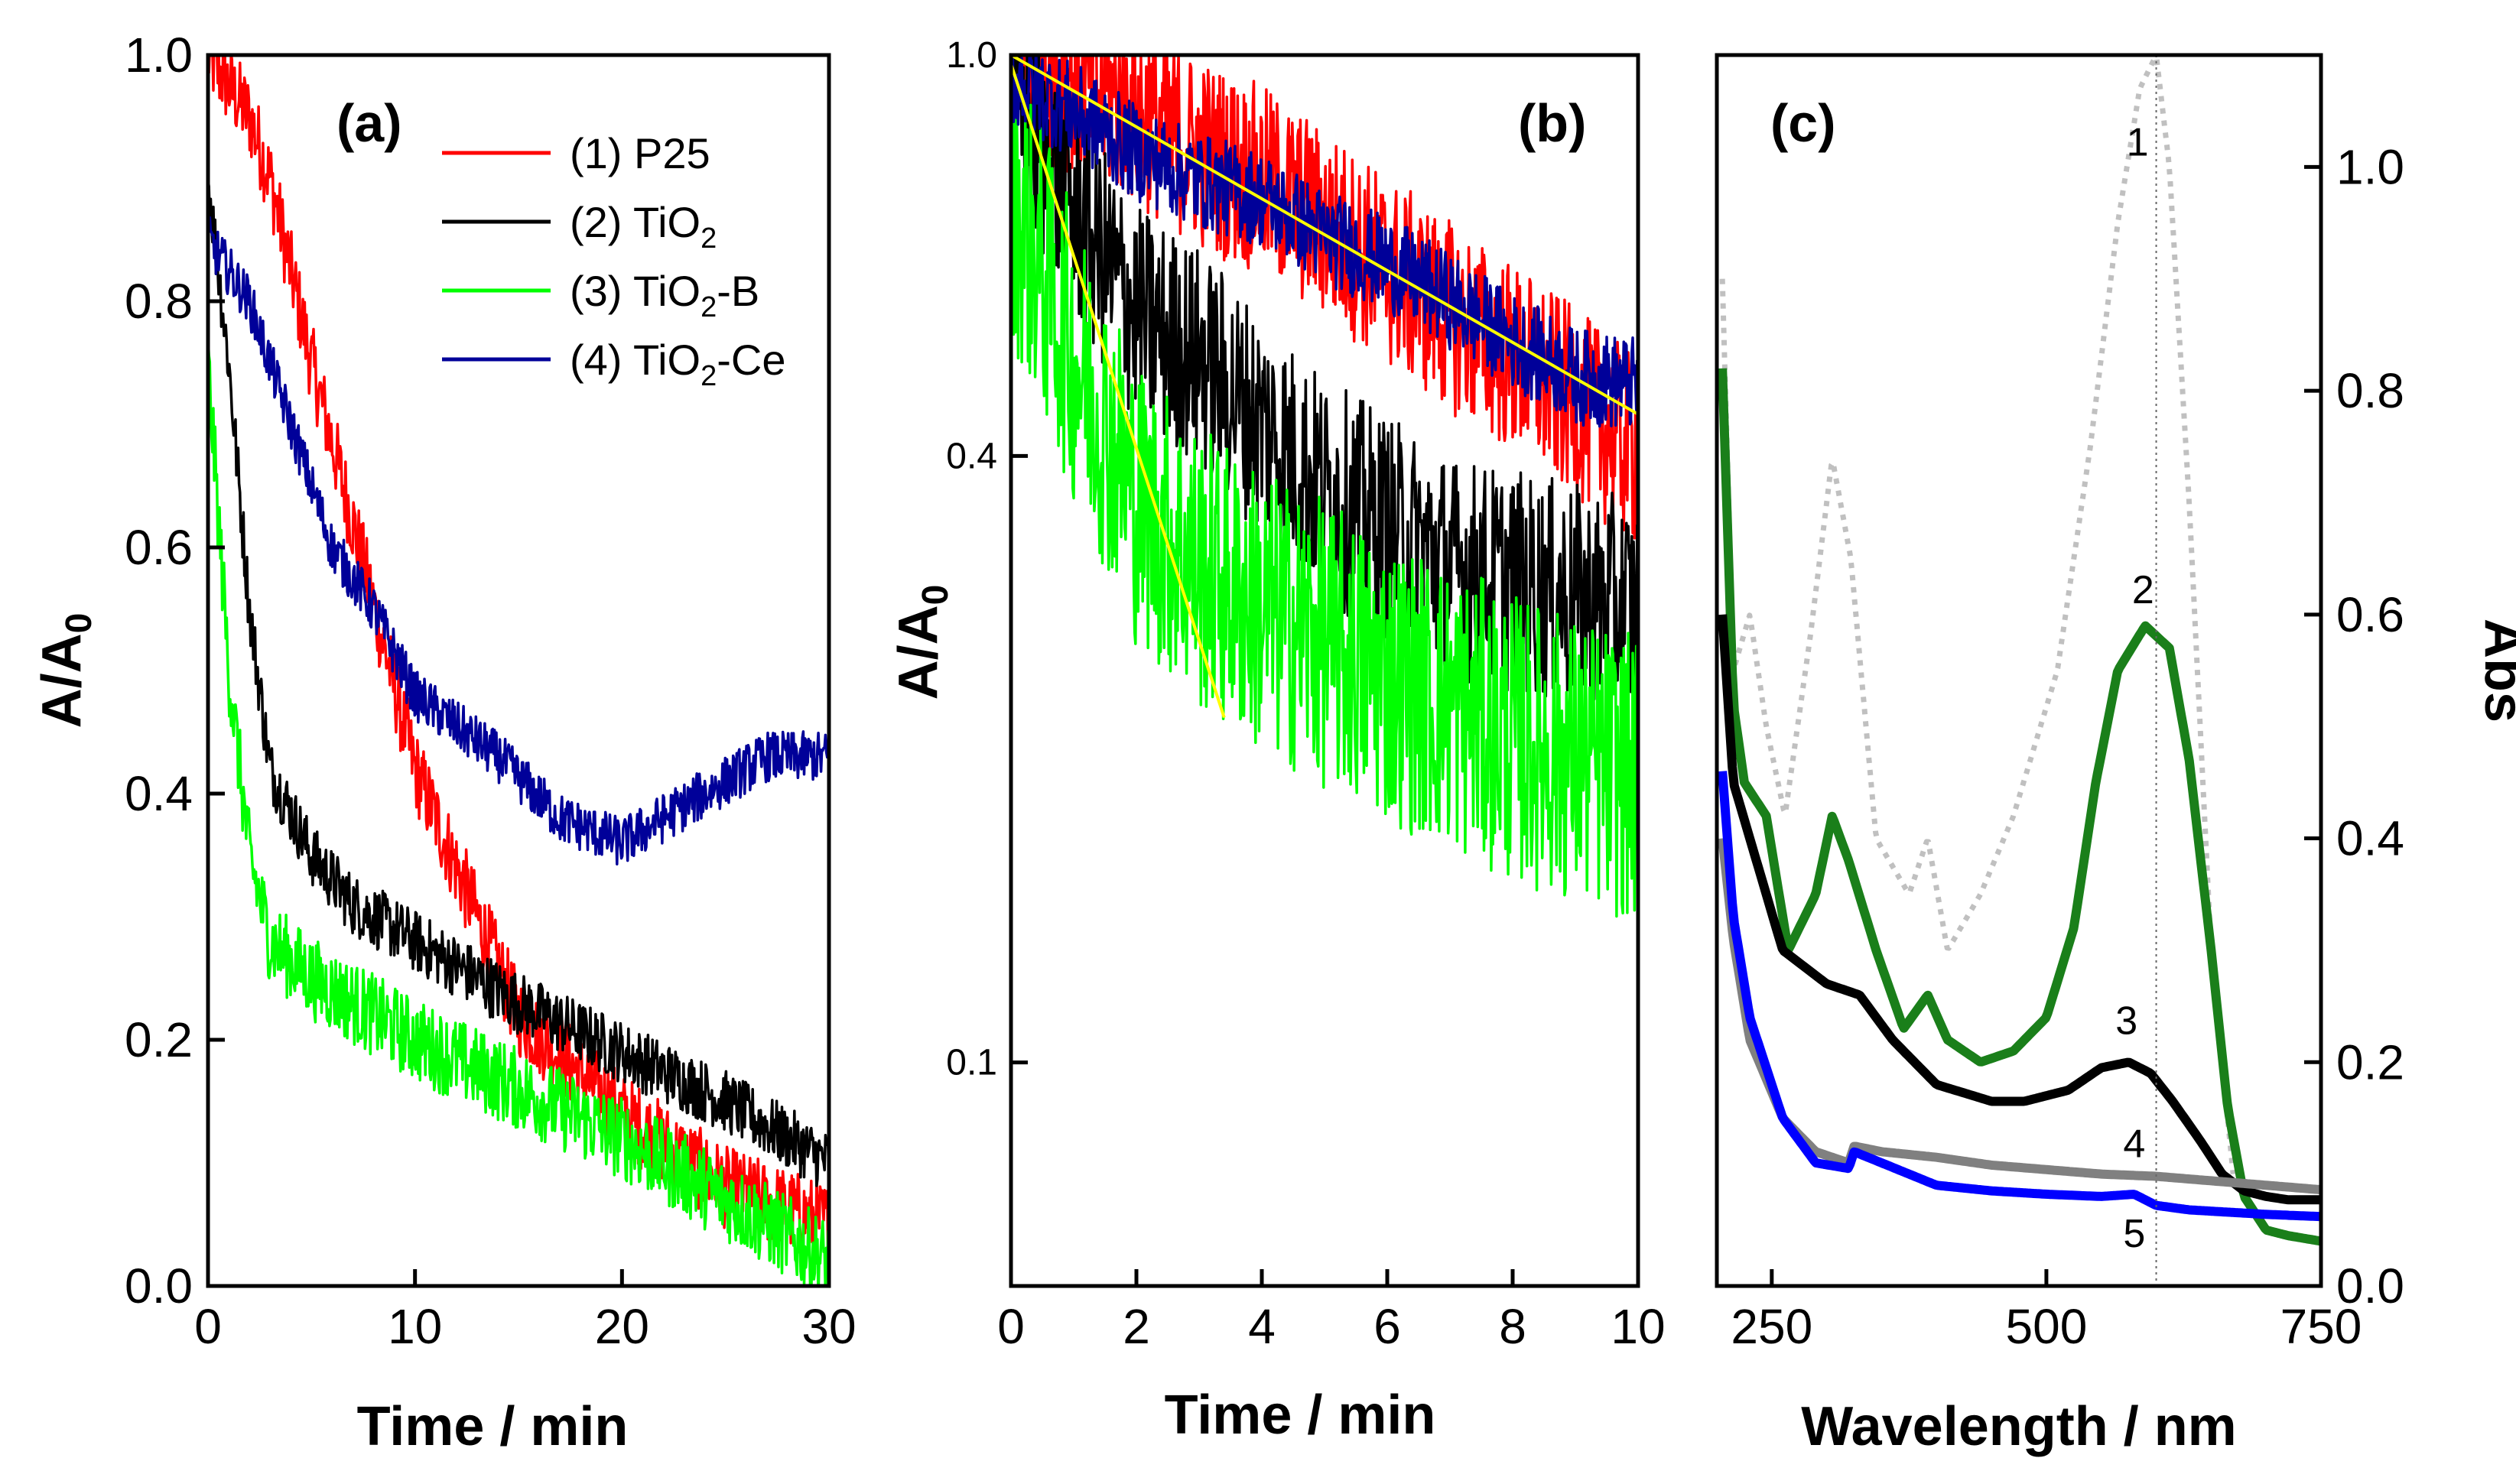 The height and width of the screenshot is (1484, 2516). Describe the element at coordinates (2138, 143) in the screenshot. I see `curve-label: 1` at that location.